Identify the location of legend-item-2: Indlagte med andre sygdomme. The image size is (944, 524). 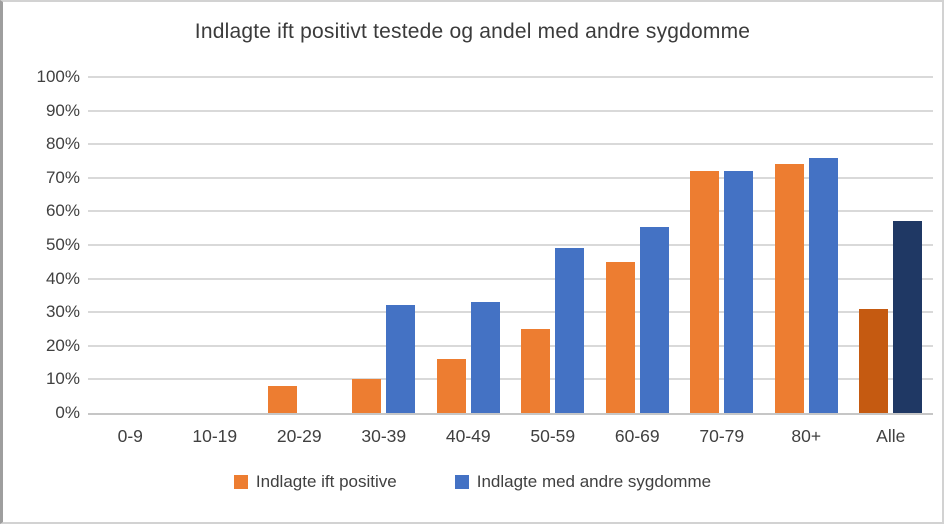
(583, 482).